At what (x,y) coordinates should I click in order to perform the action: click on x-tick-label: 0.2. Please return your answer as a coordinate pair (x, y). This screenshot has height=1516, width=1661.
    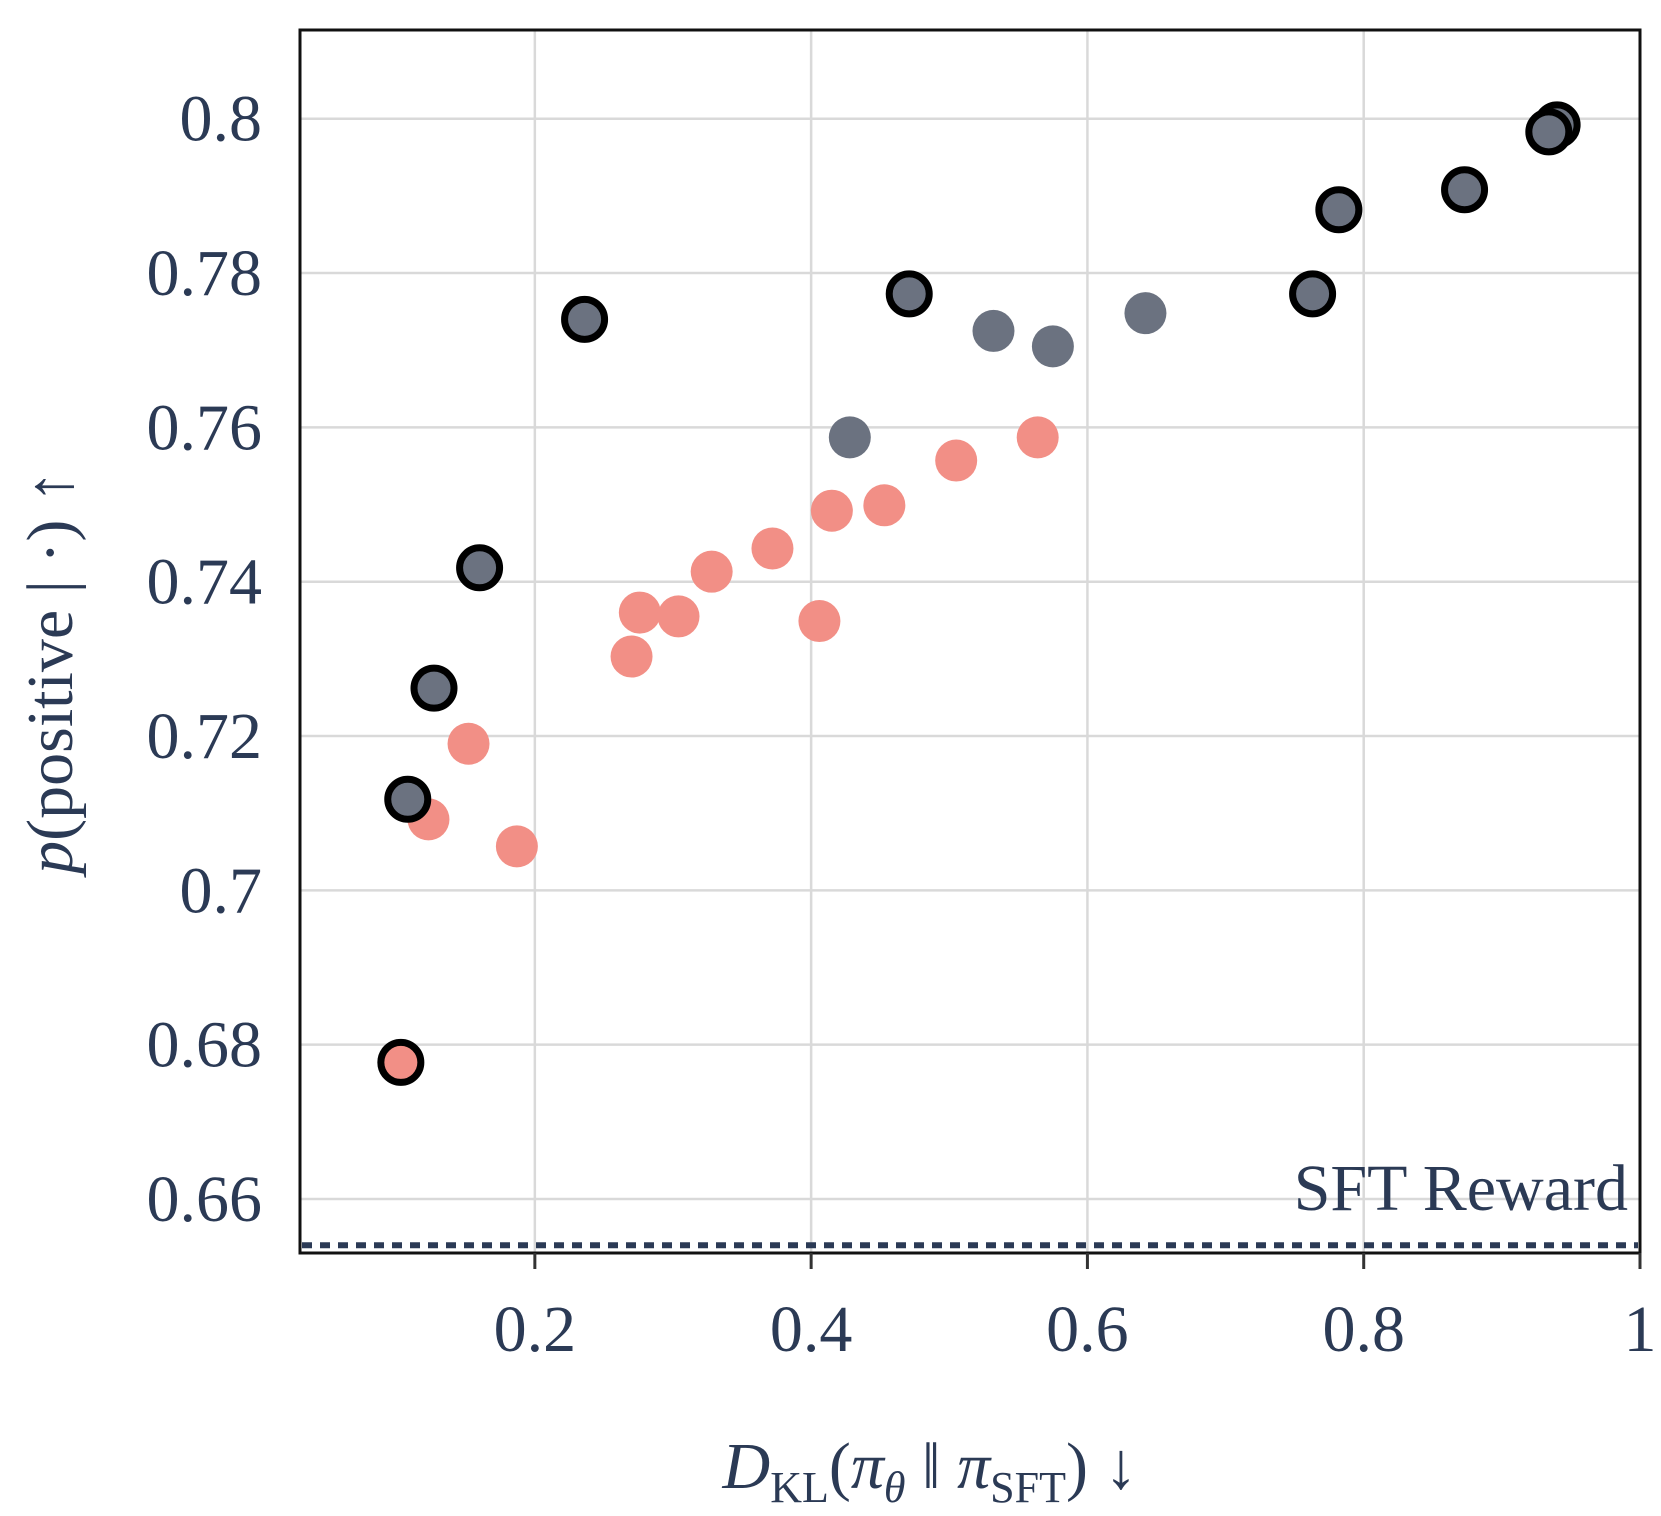
    Looking at the image, I should click on (535, 1329).